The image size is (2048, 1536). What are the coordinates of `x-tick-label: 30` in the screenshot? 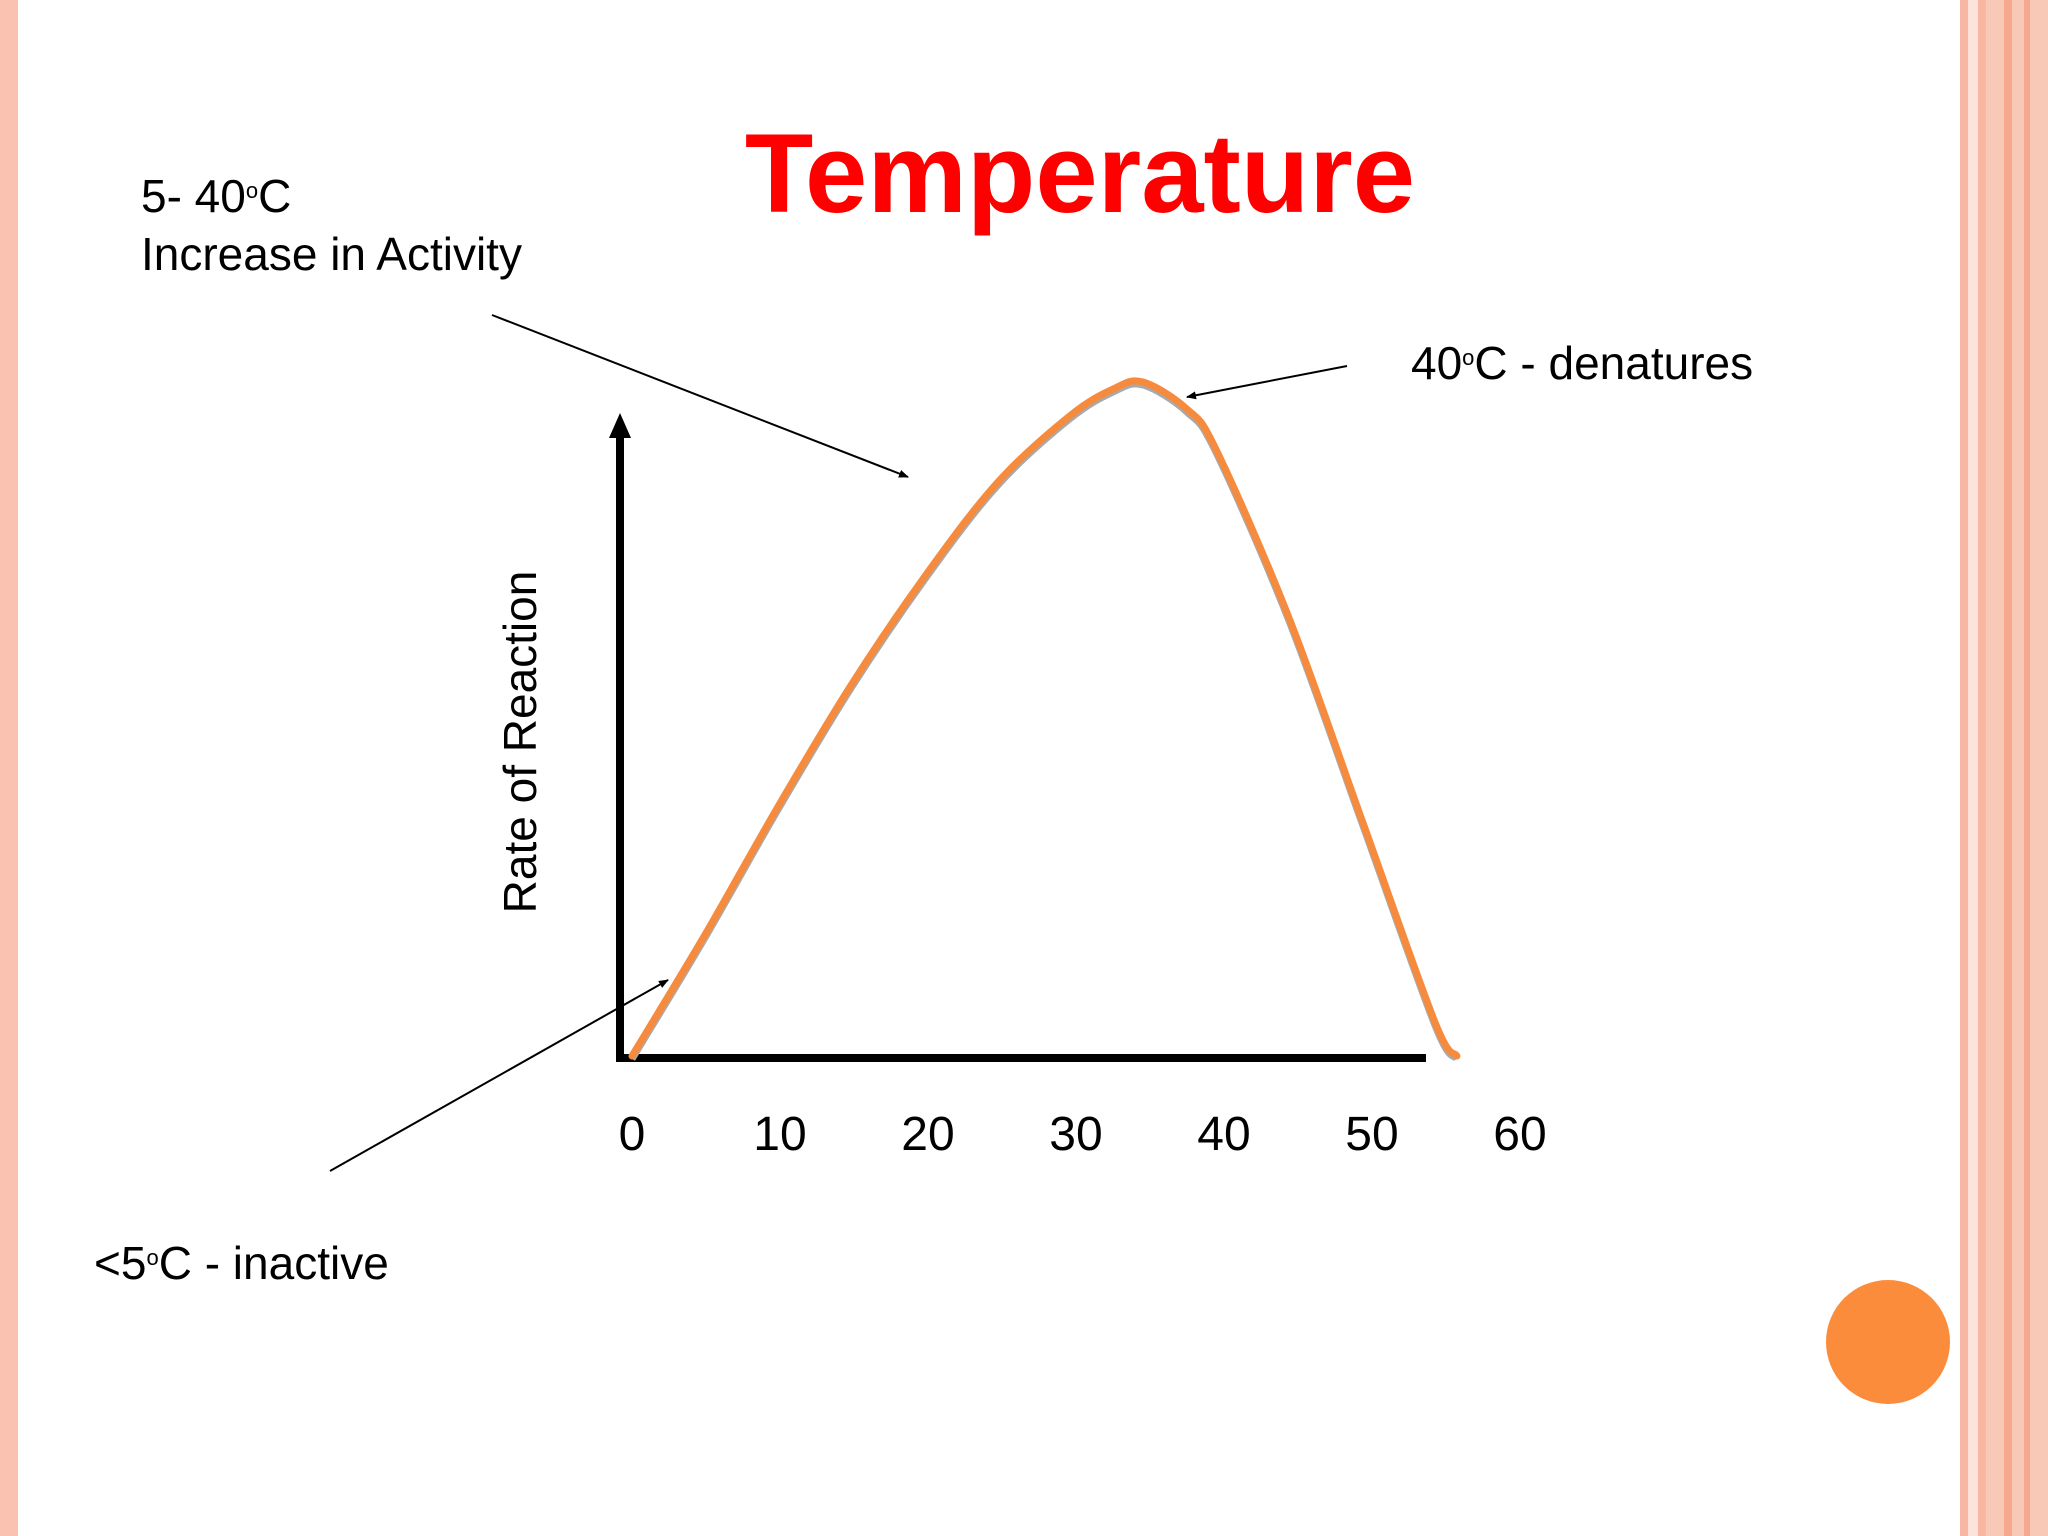 It's located at (1075, 1134).